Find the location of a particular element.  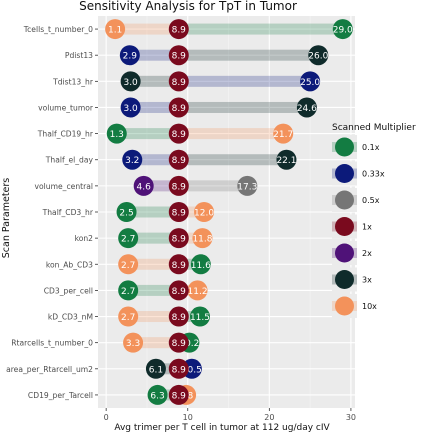

chart-title: Sensitivity Analysis for TpT in Tumor is located at coordinates (188, 6).